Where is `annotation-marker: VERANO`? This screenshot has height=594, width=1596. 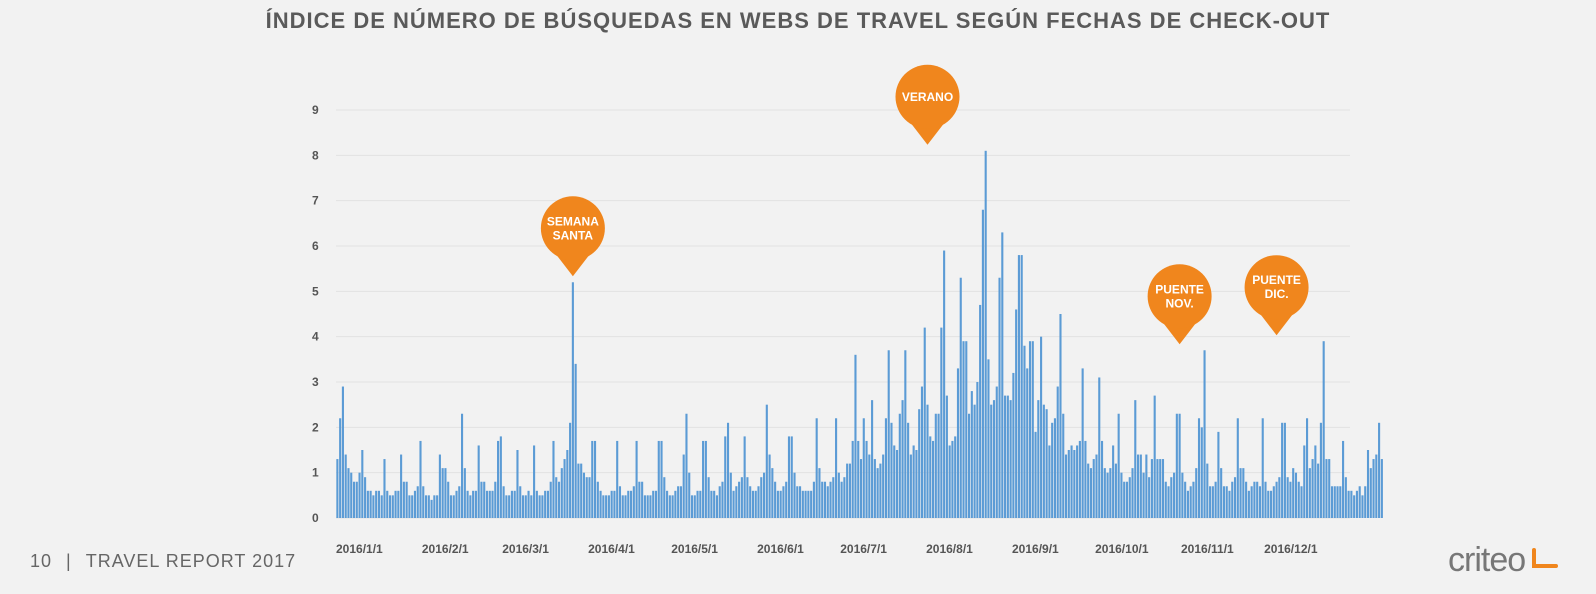 annotation-marker: VERANO is located at coordinates (927, 104).